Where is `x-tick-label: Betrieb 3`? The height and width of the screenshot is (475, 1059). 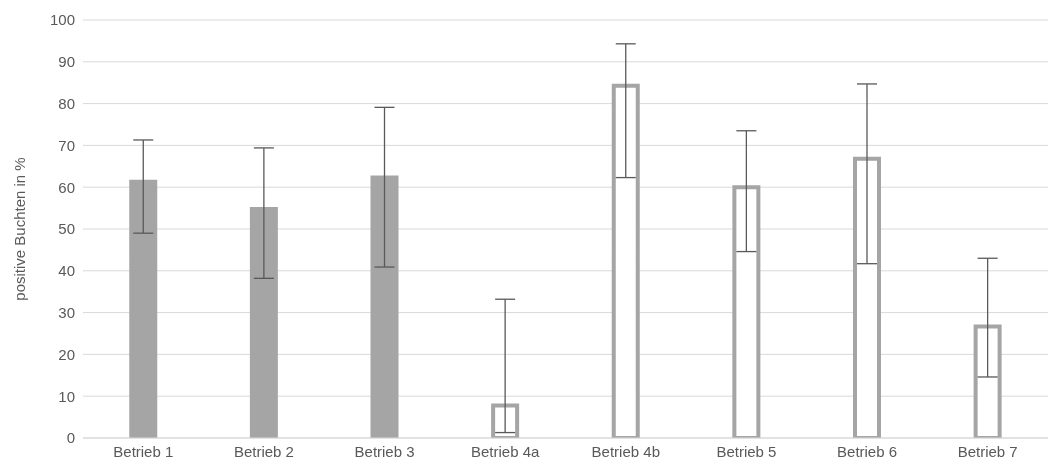 x-tick-label: Betrieb 3 is located at coordinates (384, 451).